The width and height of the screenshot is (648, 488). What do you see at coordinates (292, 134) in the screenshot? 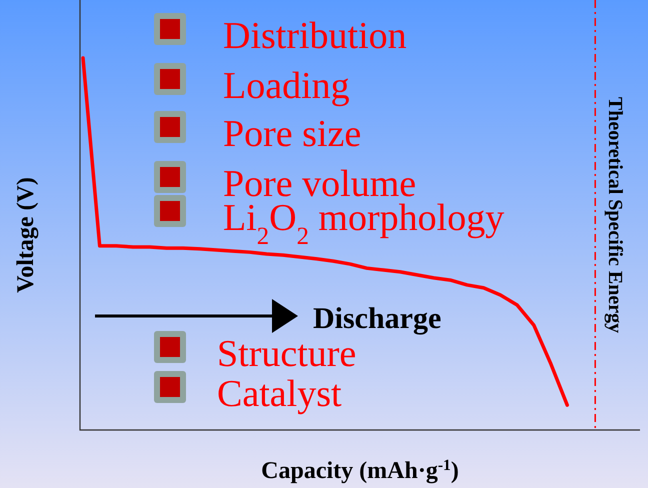
I see `annotation: Pore size` at bounding box center [292, 134].